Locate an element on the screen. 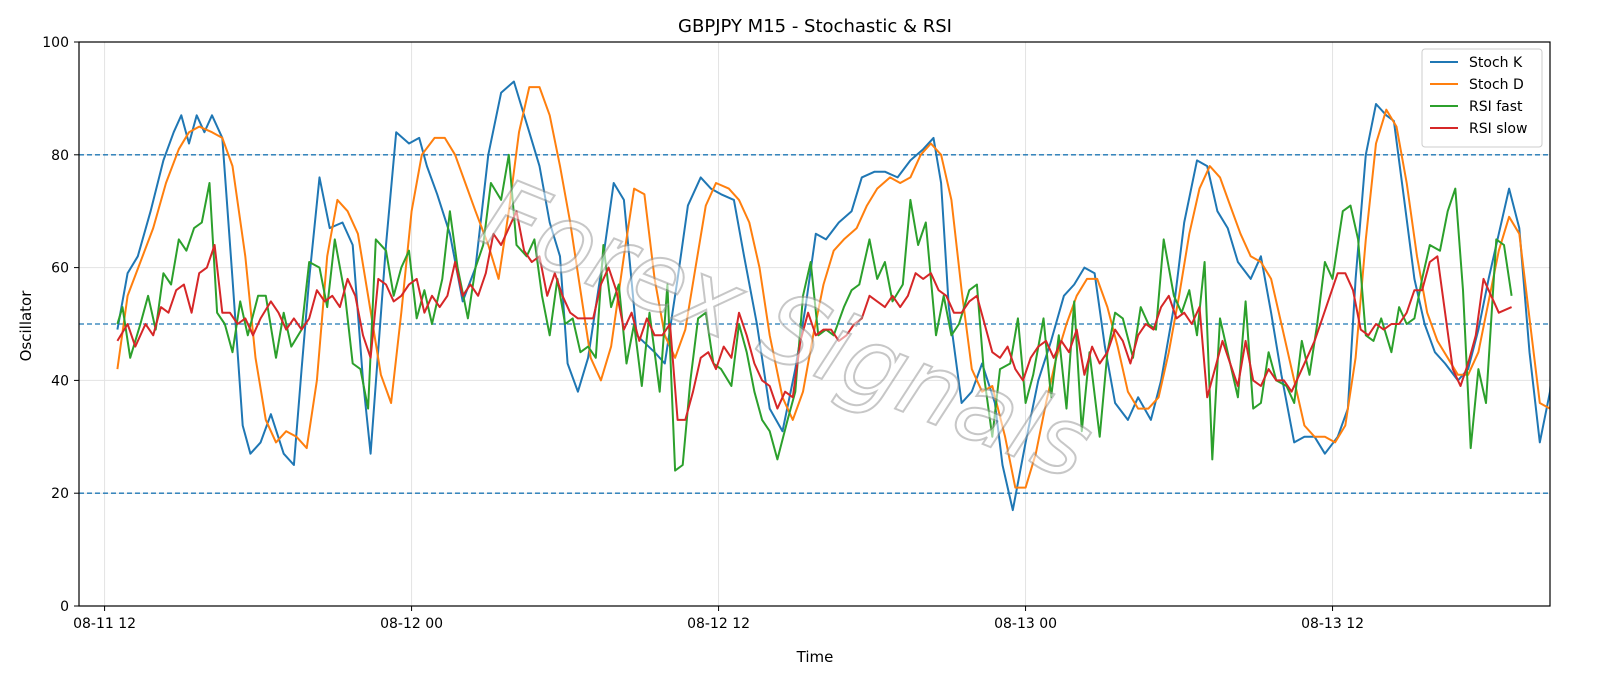  x-tick-label: 08-11 12 is located at coordinates (104, 624).